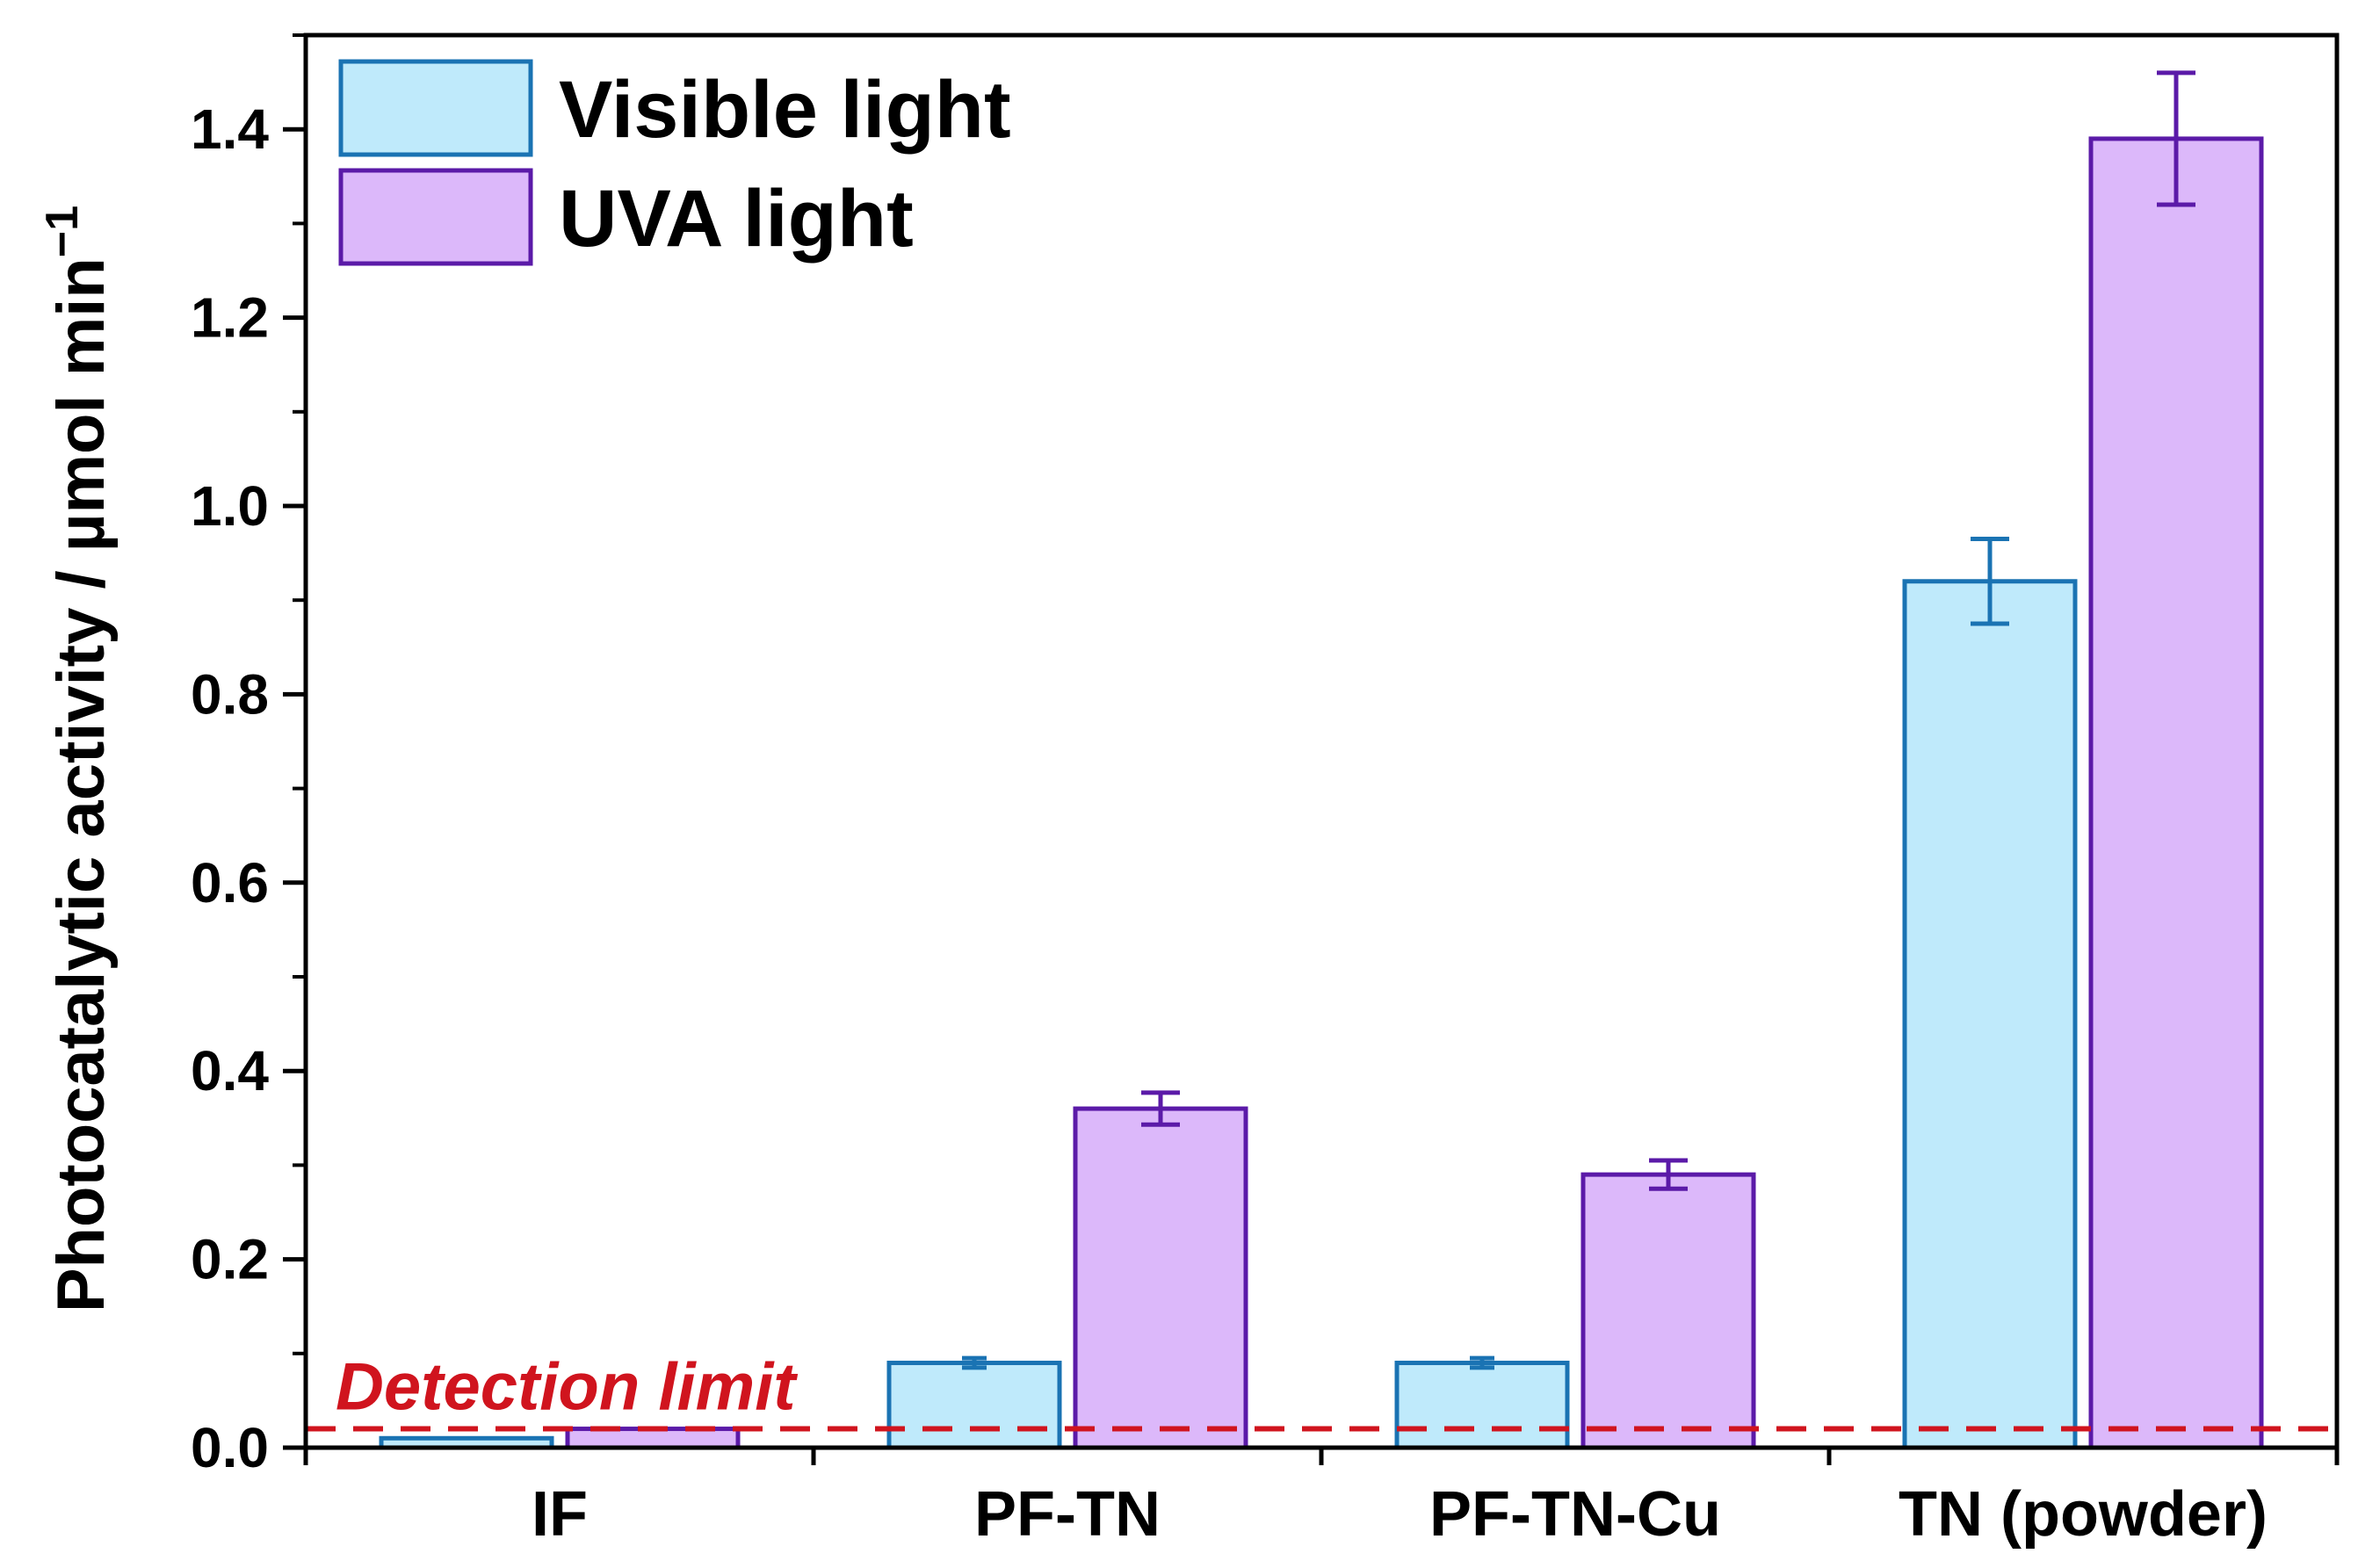 The width and height of the screenshot is (2358, 1568). Describe the element at coordinates (785, 110) in the screenshot. I see `legend-label-visible-light: Visible light` at that location.